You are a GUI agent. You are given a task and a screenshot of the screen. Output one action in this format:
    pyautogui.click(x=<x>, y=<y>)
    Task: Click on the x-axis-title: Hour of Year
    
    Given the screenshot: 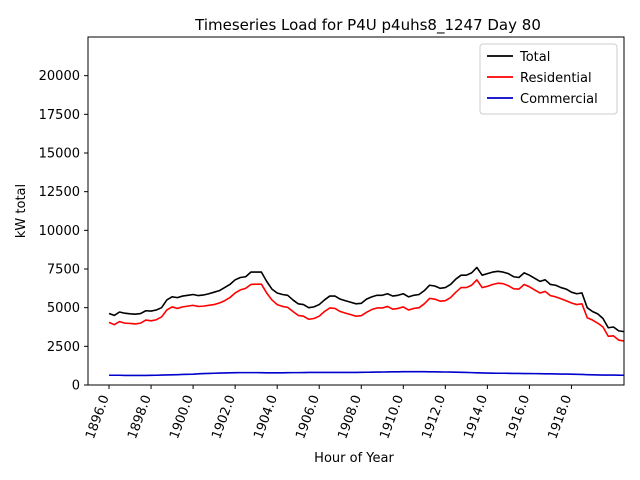 What is the action you would take?
    pyautogui.click(x=354, y=458)
    